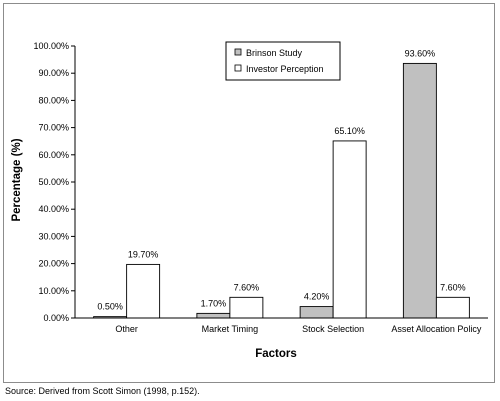  Describe the element at coordinates (51, 46) in the screenshot. I see `y-tick-label: 100.00%` at that location.